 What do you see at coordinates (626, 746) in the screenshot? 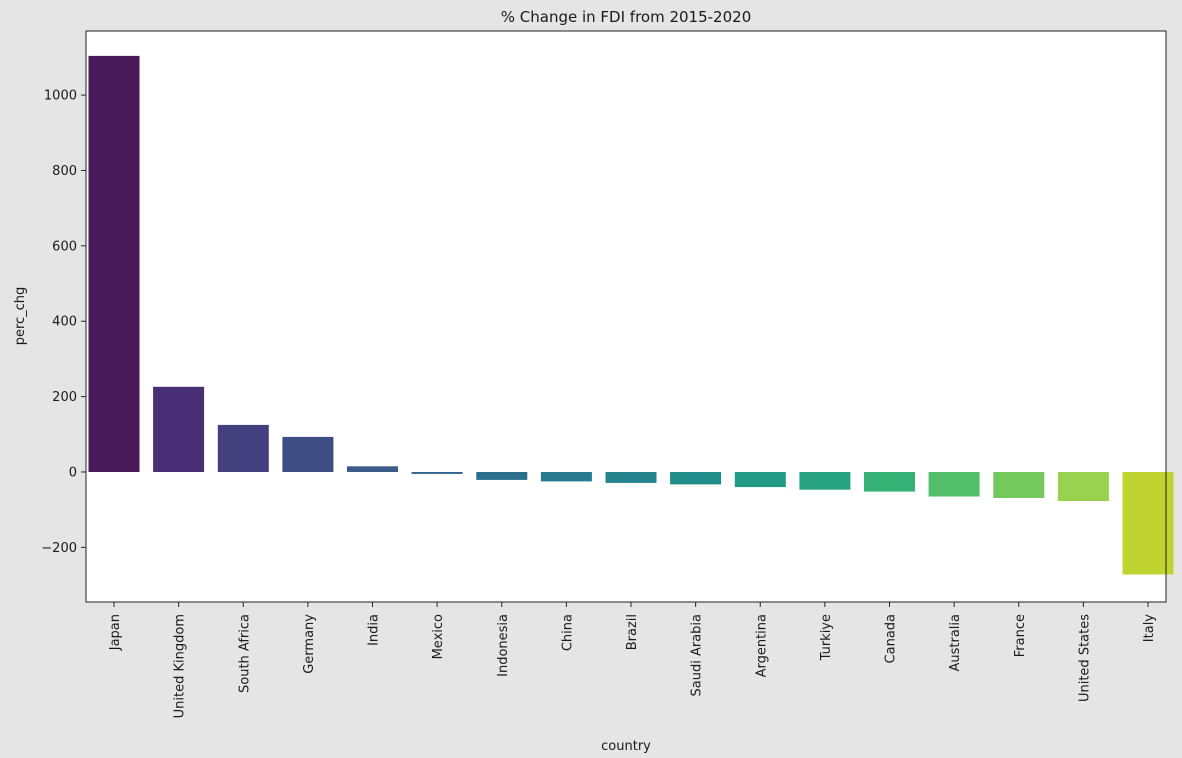
I see `x-axis-label: country` at bounding box center [626, 746].